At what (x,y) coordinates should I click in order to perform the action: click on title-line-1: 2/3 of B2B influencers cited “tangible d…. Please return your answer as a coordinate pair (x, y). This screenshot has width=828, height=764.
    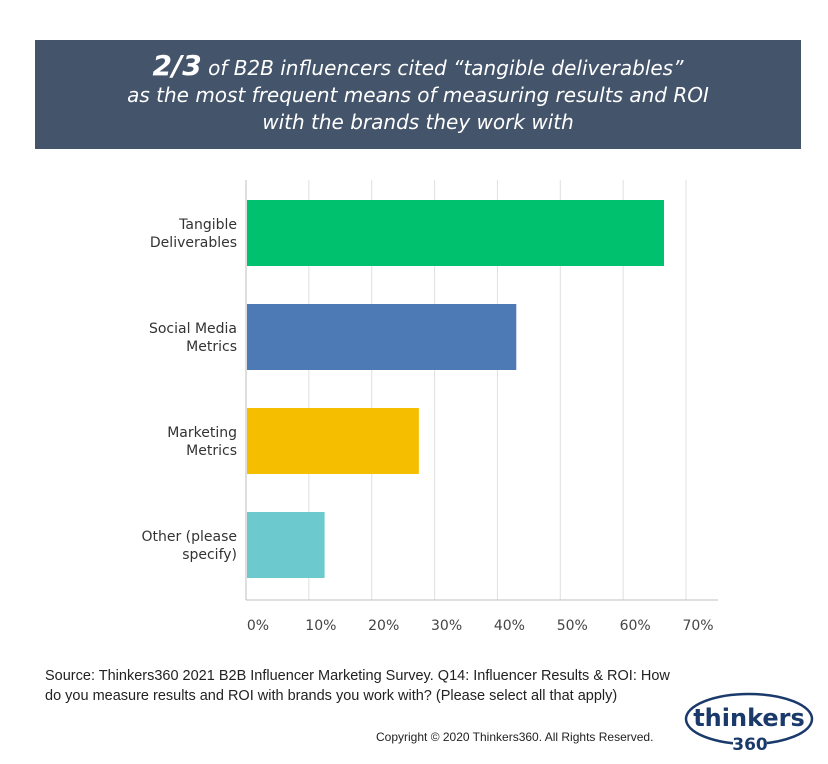
    Looking at the image, I should click on (418, 67).